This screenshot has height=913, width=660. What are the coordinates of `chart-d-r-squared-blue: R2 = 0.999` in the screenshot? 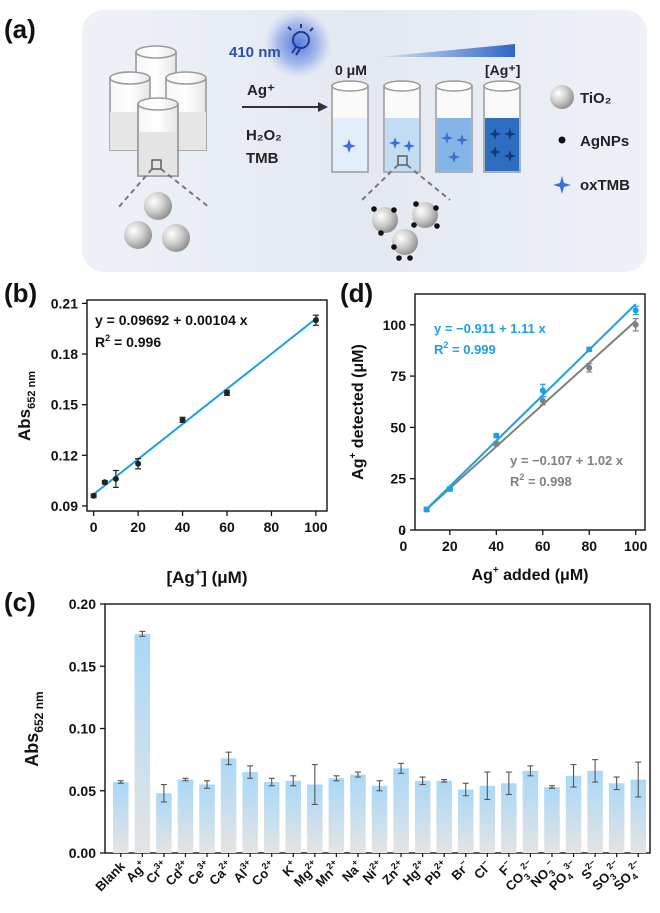 It's located at (465, 348).